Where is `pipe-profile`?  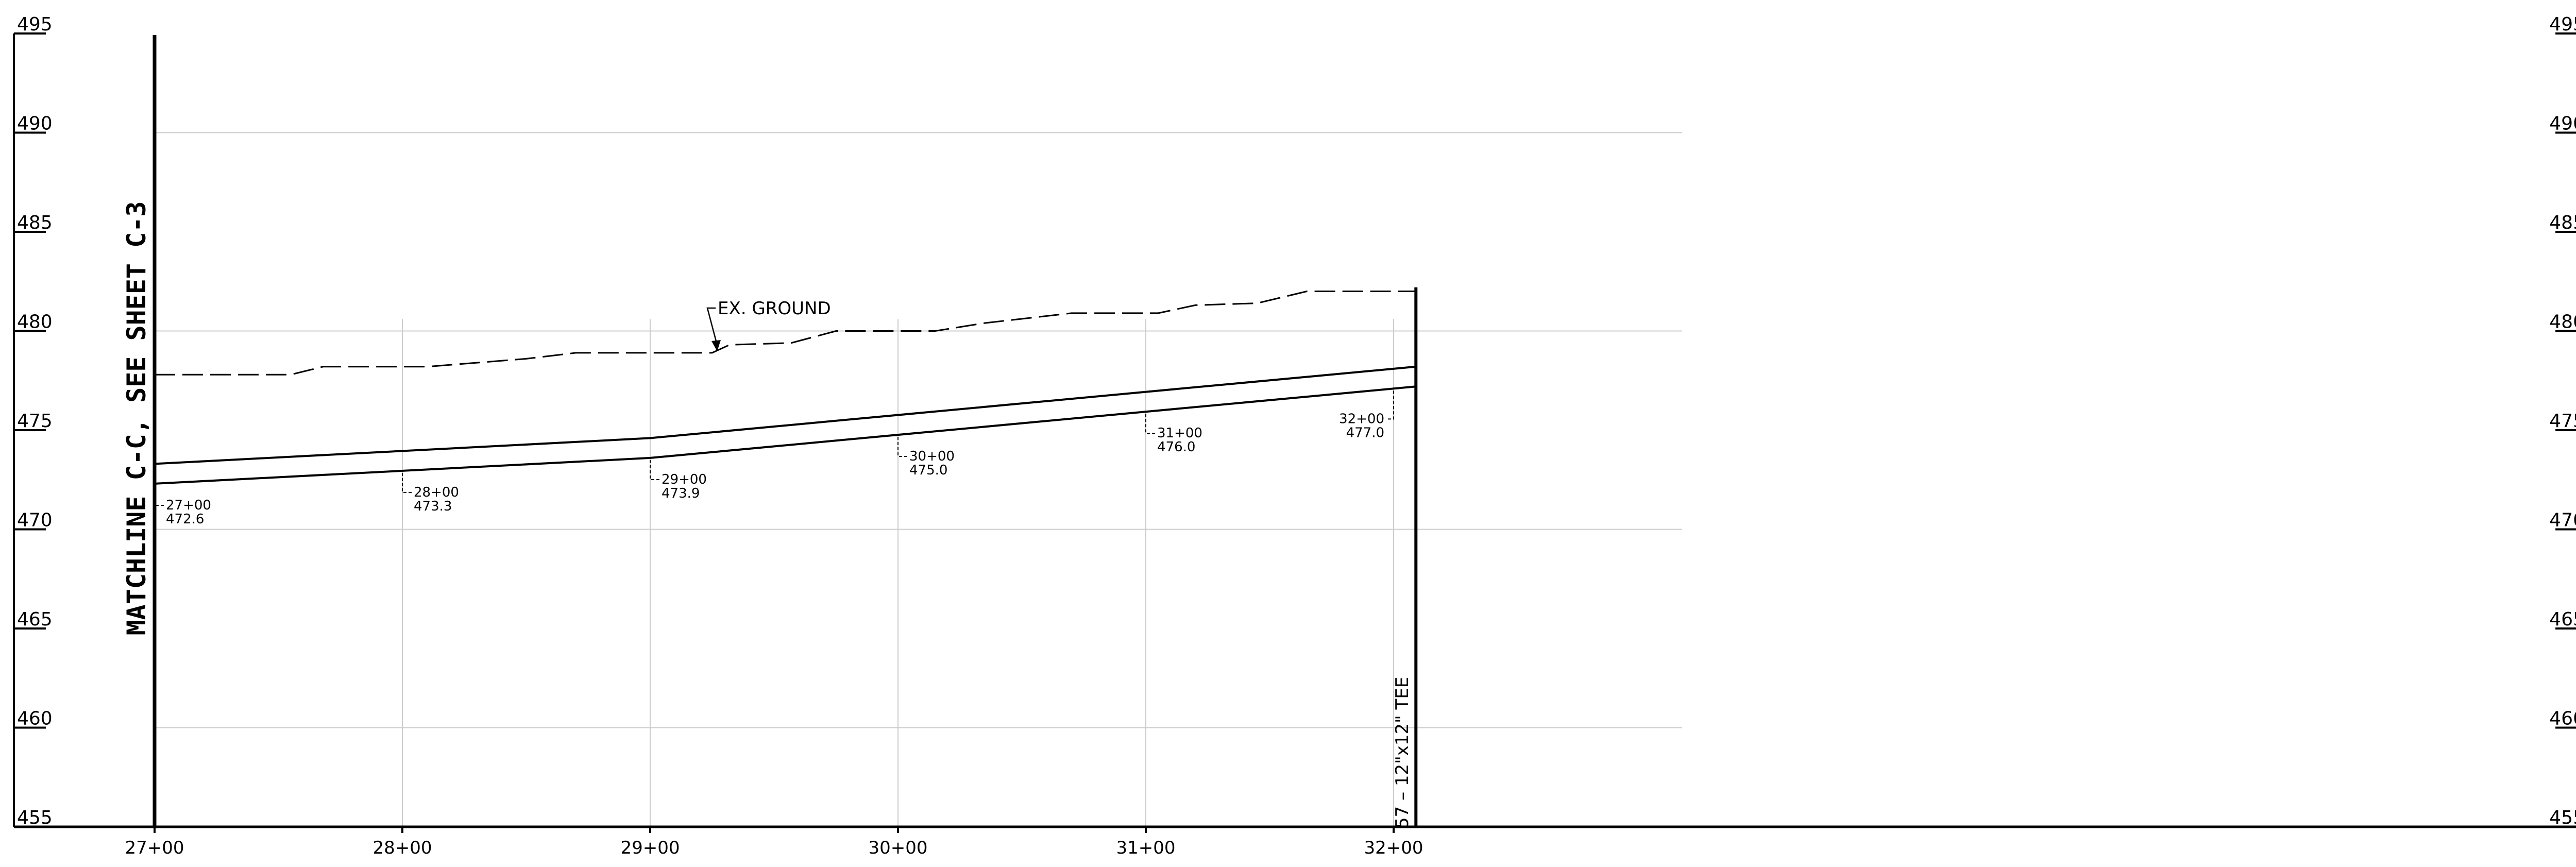
pipe-profile is located at coordinates (785, 425).